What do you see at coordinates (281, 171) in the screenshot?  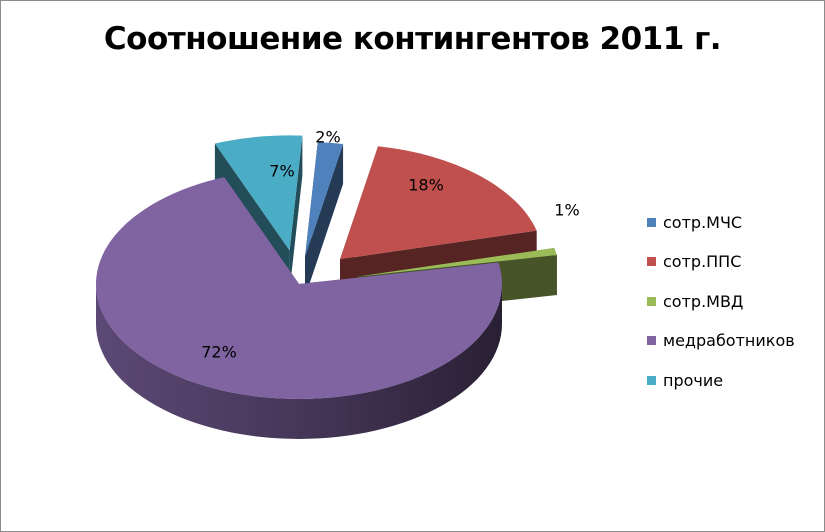 I see `data-label-прочие: 7%` at bounding box center [281, 171].